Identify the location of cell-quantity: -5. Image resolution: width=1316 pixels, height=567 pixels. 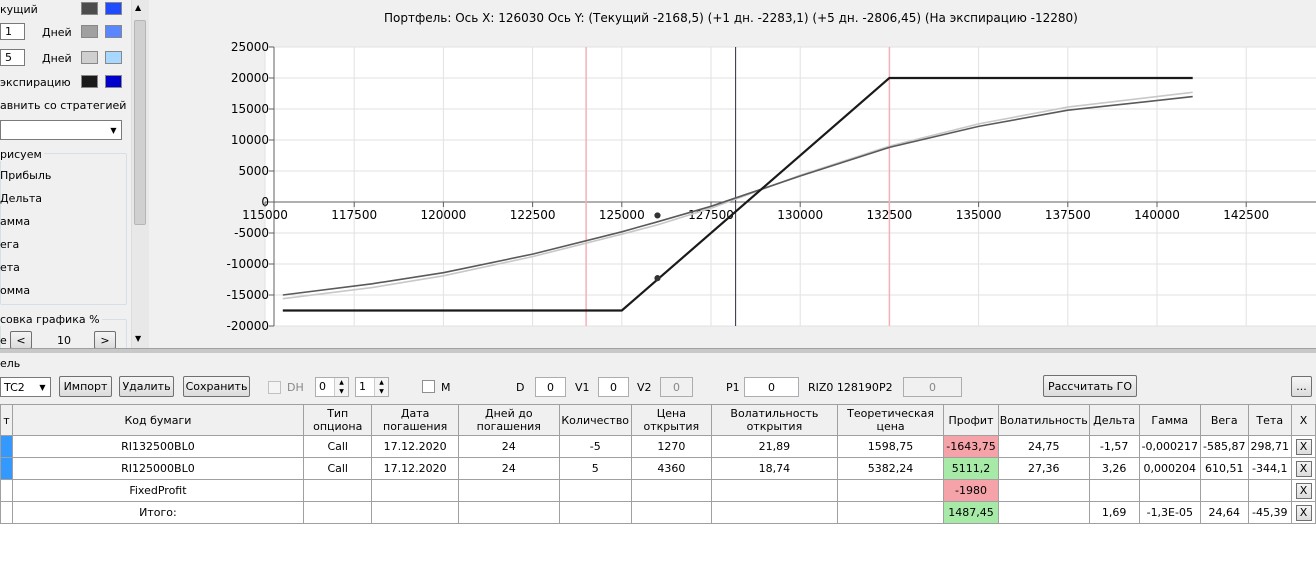
(595, 446).